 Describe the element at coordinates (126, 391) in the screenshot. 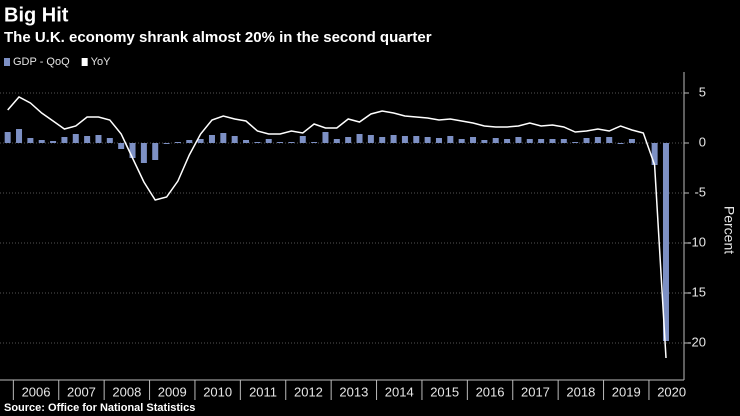

I see `x-tick-label: 2008` at that location.